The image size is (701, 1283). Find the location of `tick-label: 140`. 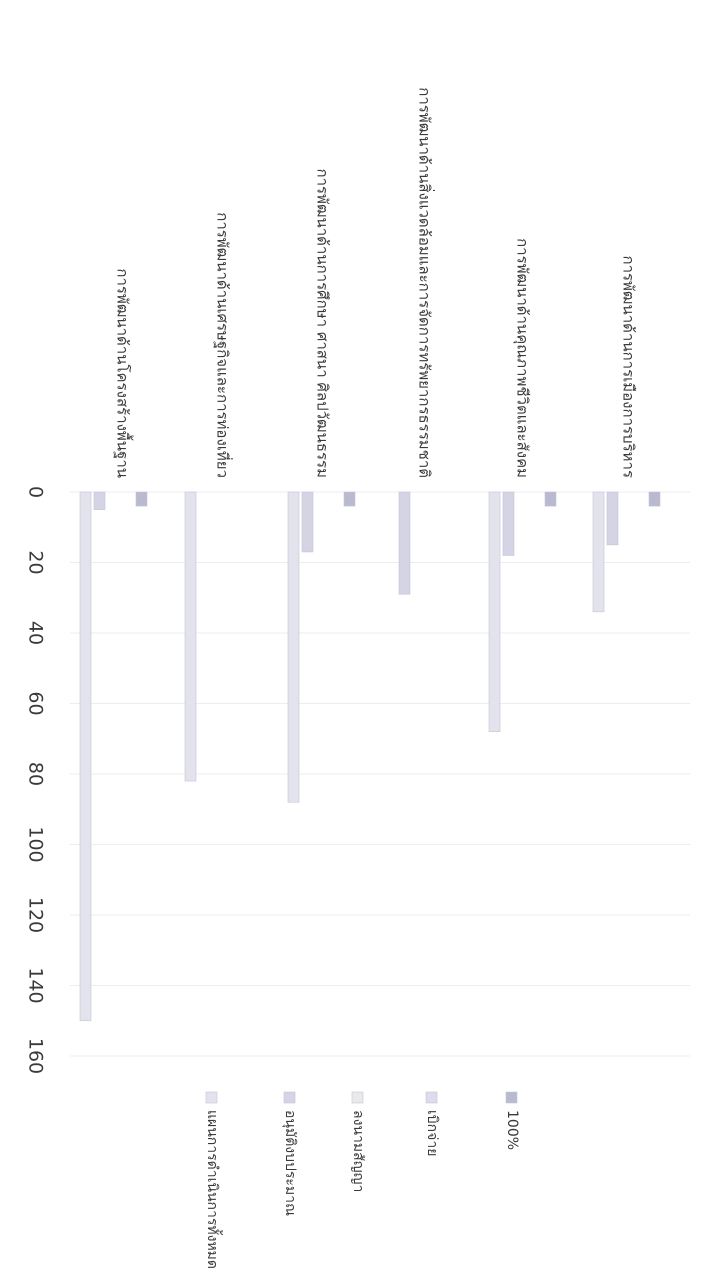

tick-label: 140 is located at coordinates (36, 985).